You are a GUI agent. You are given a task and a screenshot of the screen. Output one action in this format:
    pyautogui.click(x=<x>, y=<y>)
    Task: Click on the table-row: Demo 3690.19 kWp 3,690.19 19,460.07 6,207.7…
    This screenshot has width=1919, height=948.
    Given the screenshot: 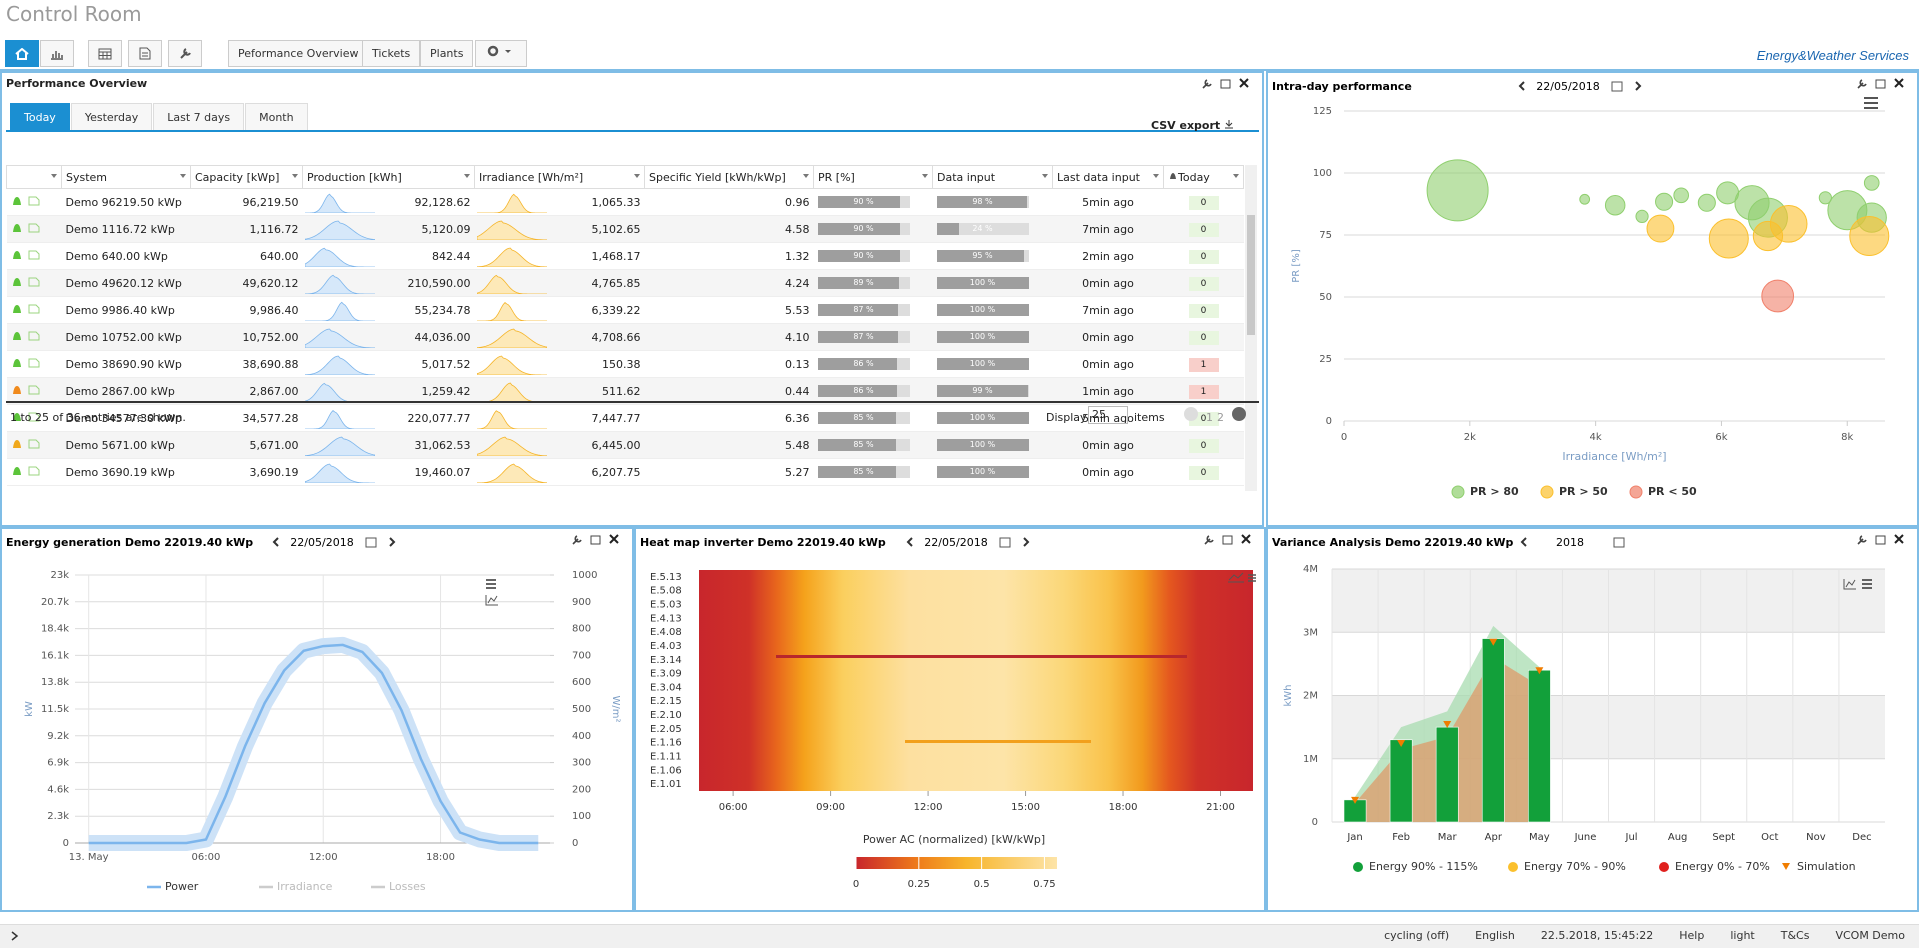 What is the action you would take?
    pyautogui.click(x=625, y=472)
    